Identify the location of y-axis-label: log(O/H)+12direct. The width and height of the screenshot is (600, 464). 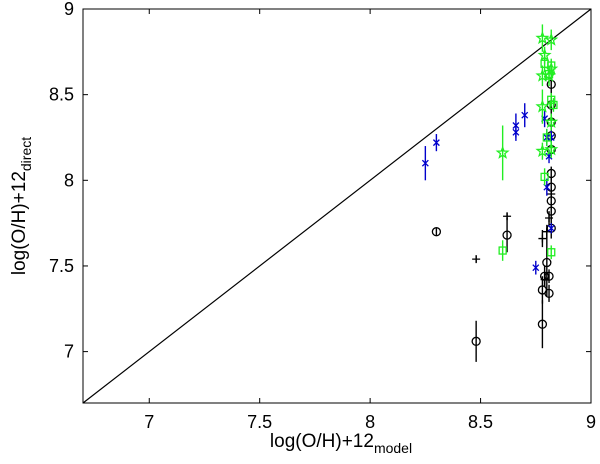
(21, 206).